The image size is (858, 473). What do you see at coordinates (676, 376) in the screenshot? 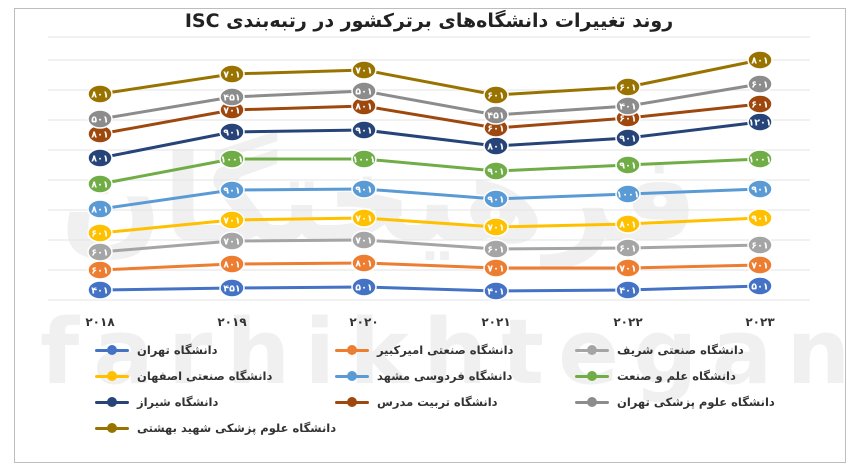
I see `legend-label: دانشگاه علم و صنعت` at bounding box center [676, 376].